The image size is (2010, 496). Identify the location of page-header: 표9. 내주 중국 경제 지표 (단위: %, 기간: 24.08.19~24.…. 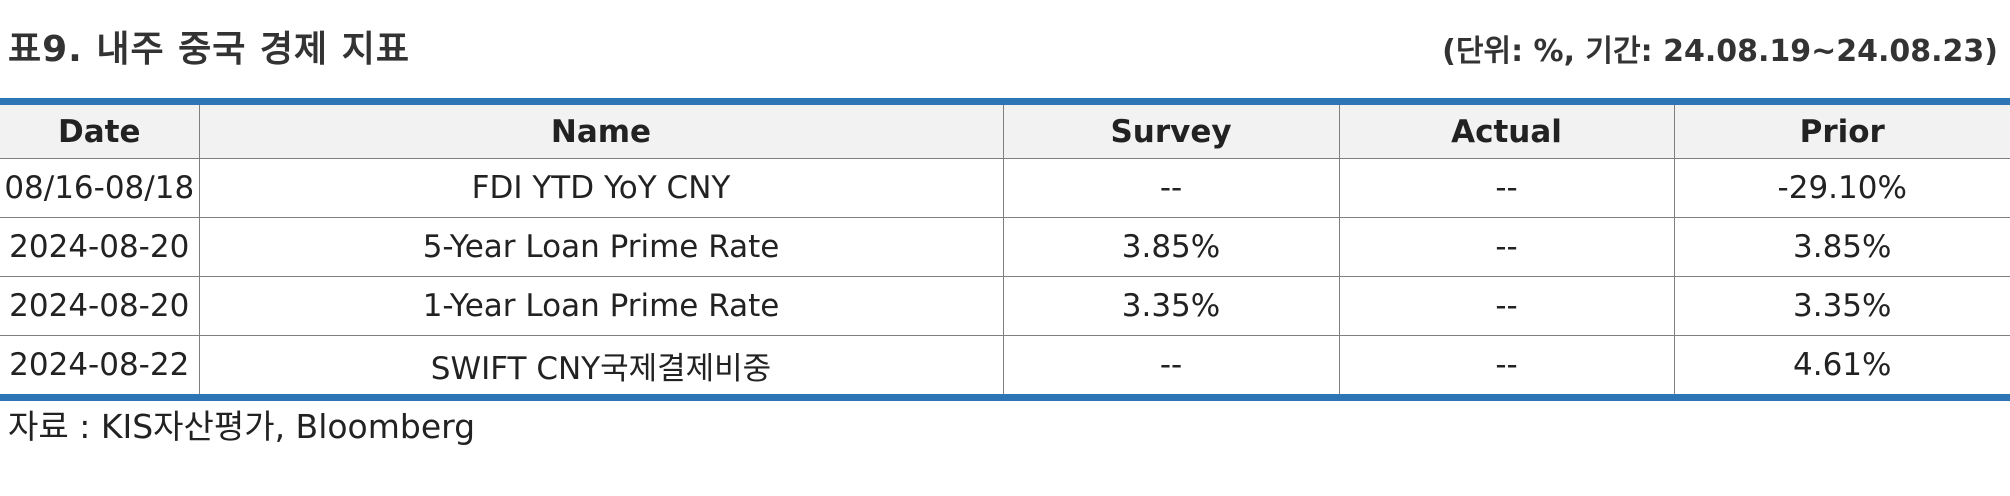
(1005, 46).